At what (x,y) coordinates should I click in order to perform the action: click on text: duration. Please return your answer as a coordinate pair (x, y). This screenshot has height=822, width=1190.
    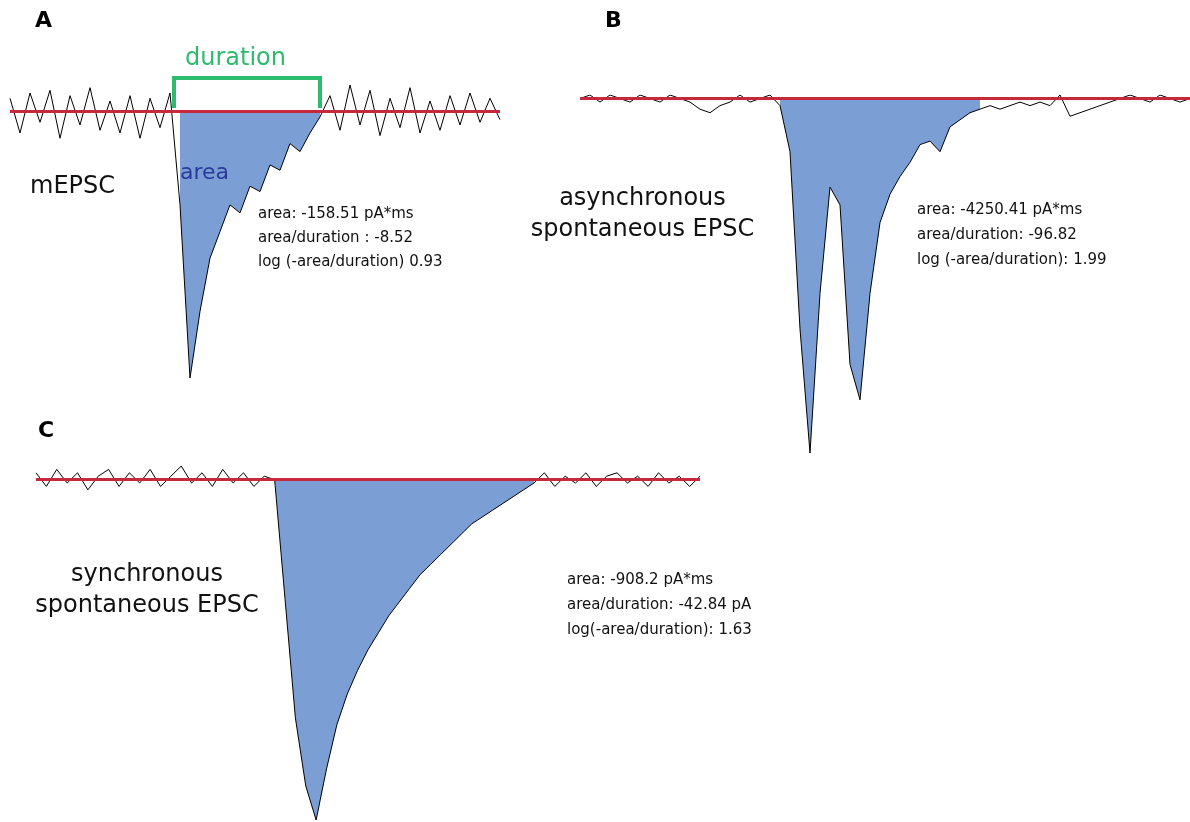
    Looking at the image, I should click on (235, 57).